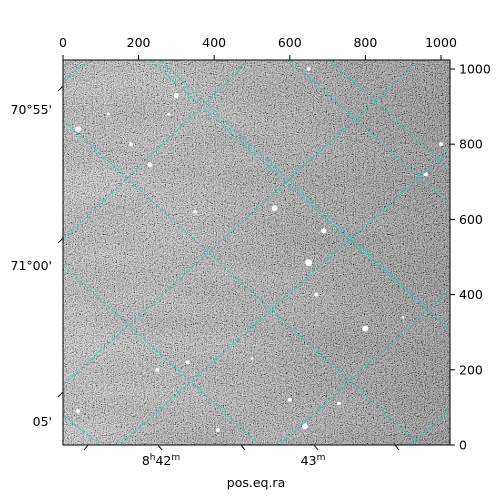  Describe the element at coordinates (471, 369) in the screenshot. I see `right-tick-label: 200` at that location.